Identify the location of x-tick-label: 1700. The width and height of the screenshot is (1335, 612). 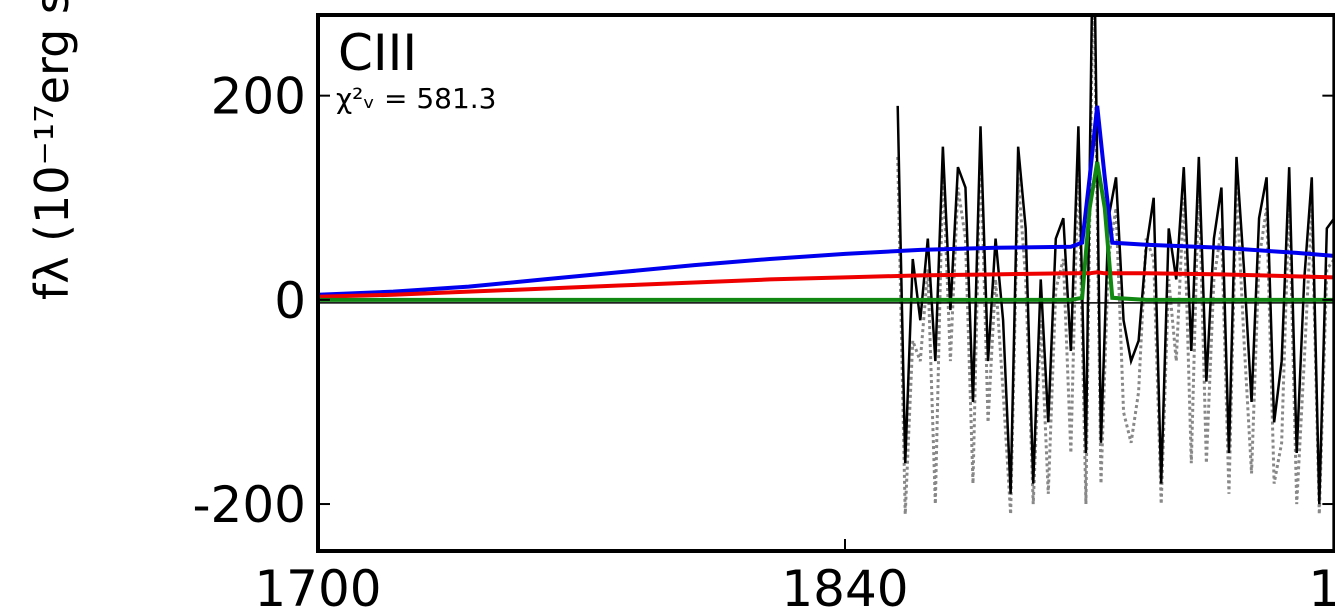
(317, 586).